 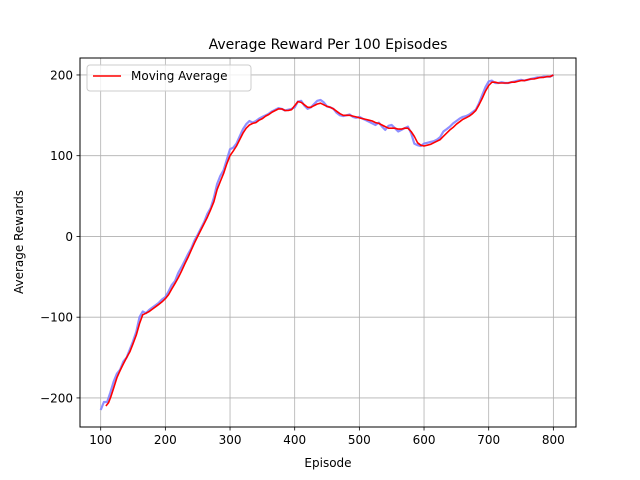 I want to click on x-tick-label: 800, so click(x=553, y=440).